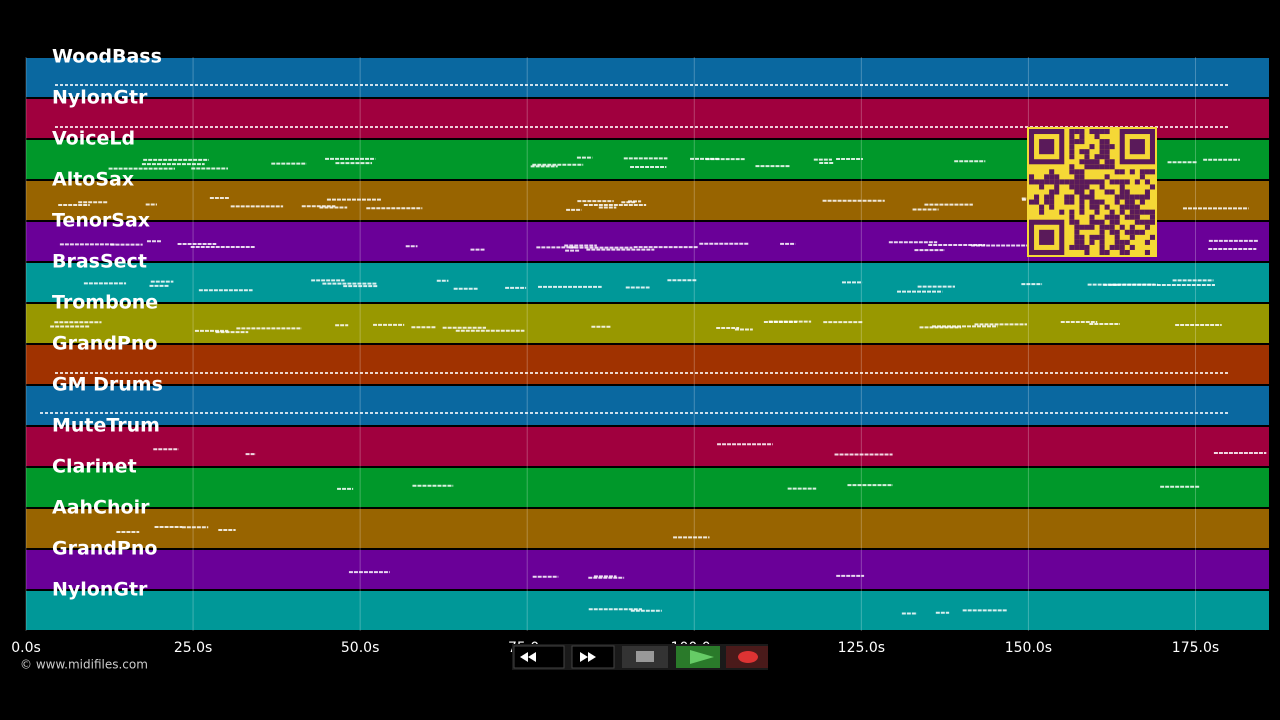 This screenshot has width=1280, height=720. What do you see at coordinates (747, 657) in the screenshot?
I see `record-button` at bounding box center [747, 657].